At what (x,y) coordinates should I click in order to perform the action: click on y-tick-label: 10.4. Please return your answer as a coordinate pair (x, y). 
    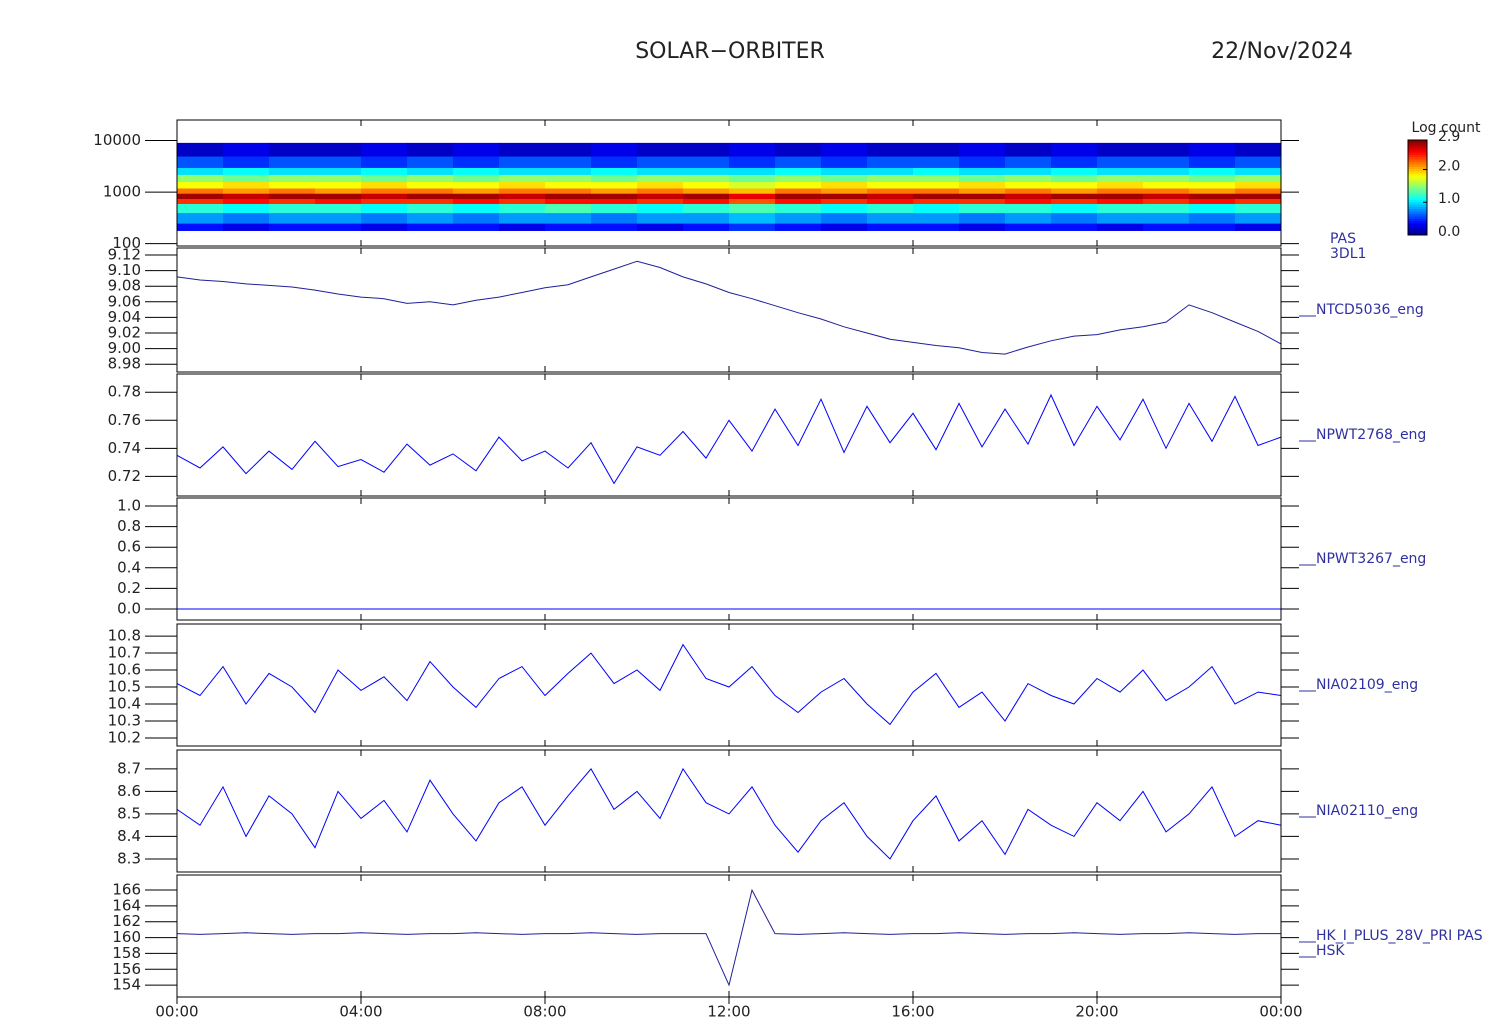
    Looking at the image, I should click on (124, 704).